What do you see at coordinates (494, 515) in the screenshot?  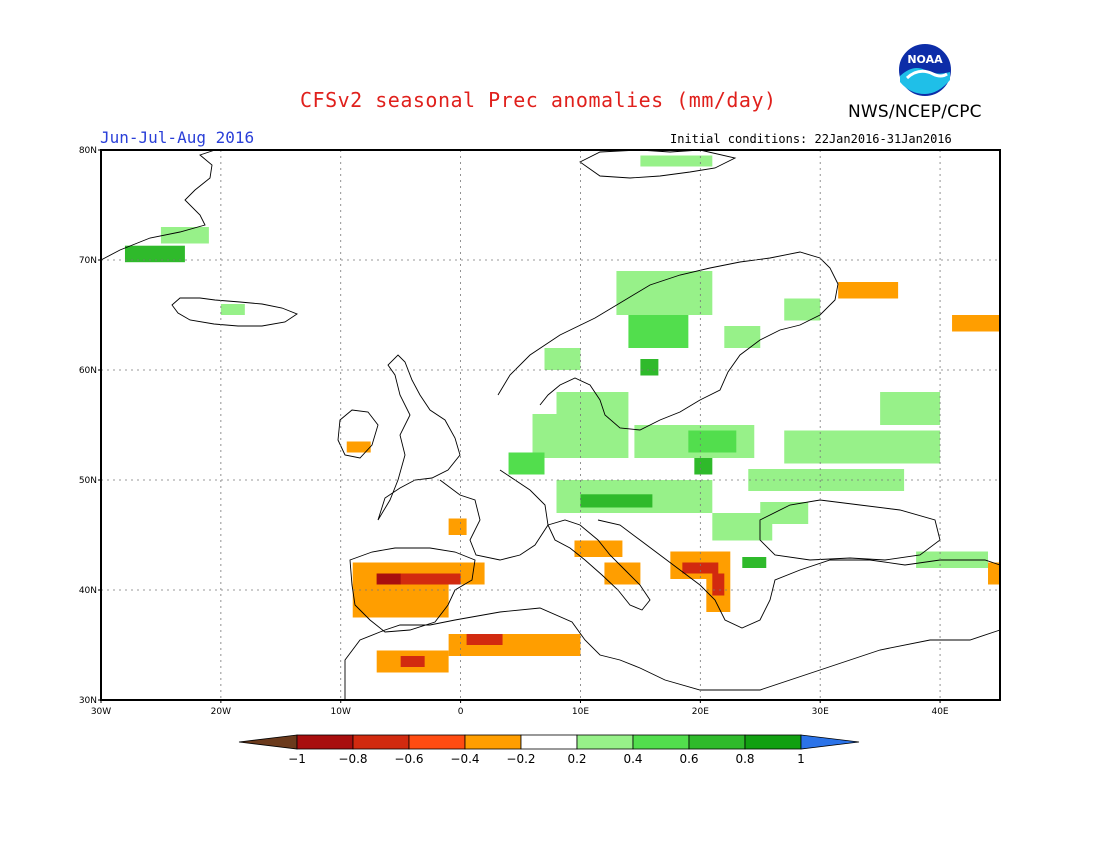 I see `france-coast` at bounding box center [494, 515].